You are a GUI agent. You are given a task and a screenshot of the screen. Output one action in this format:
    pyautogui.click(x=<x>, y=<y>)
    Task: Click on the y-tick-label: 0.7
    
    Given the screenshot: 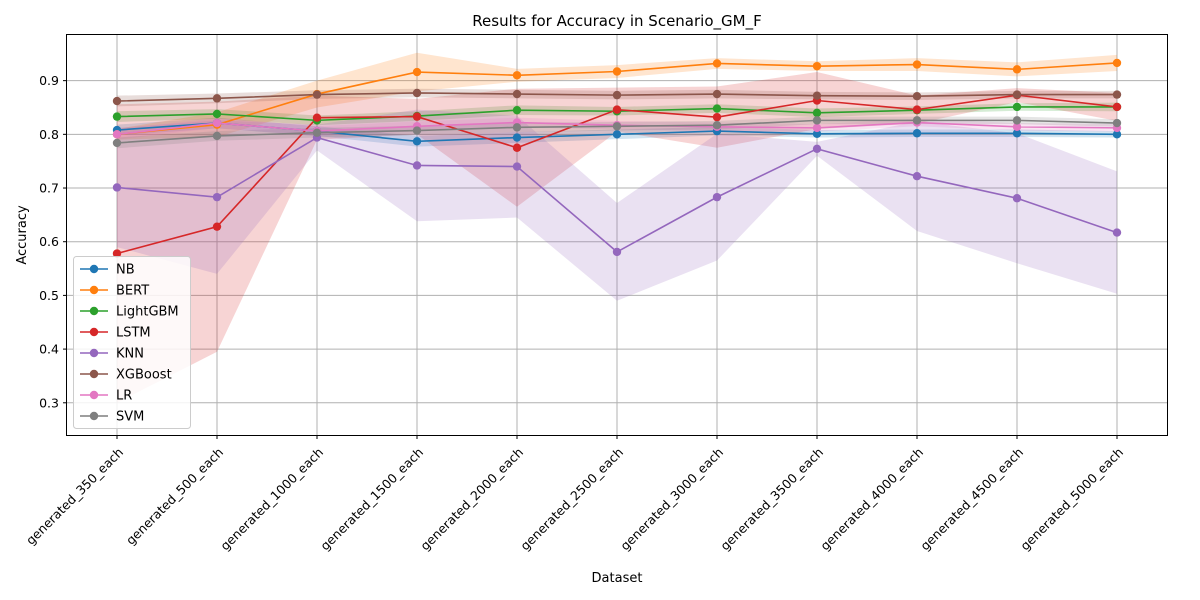 What is the action you would take?
    pyautogui.click(x=49, y=188)
    